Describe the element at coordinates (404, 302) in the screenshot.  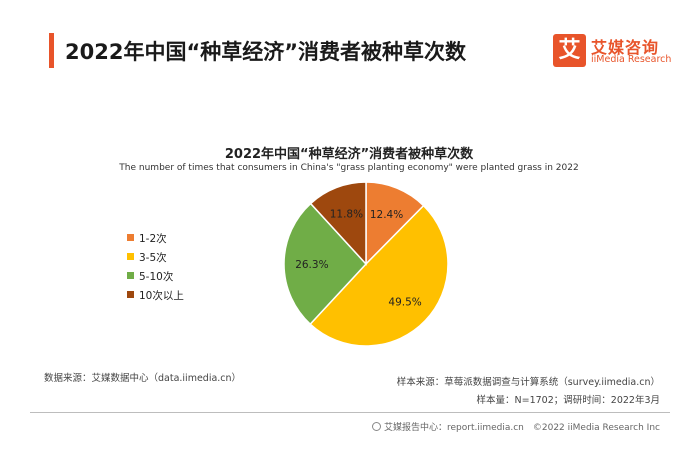
I see `pie-data-label-1: 49.5%` at that location.